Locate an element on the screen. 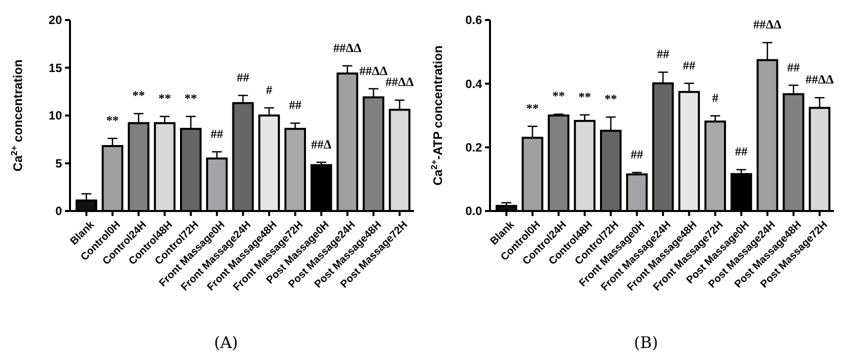 This screenshot has height=363, width=847. annotation: ##Δ is located at coordinates (321, 144).